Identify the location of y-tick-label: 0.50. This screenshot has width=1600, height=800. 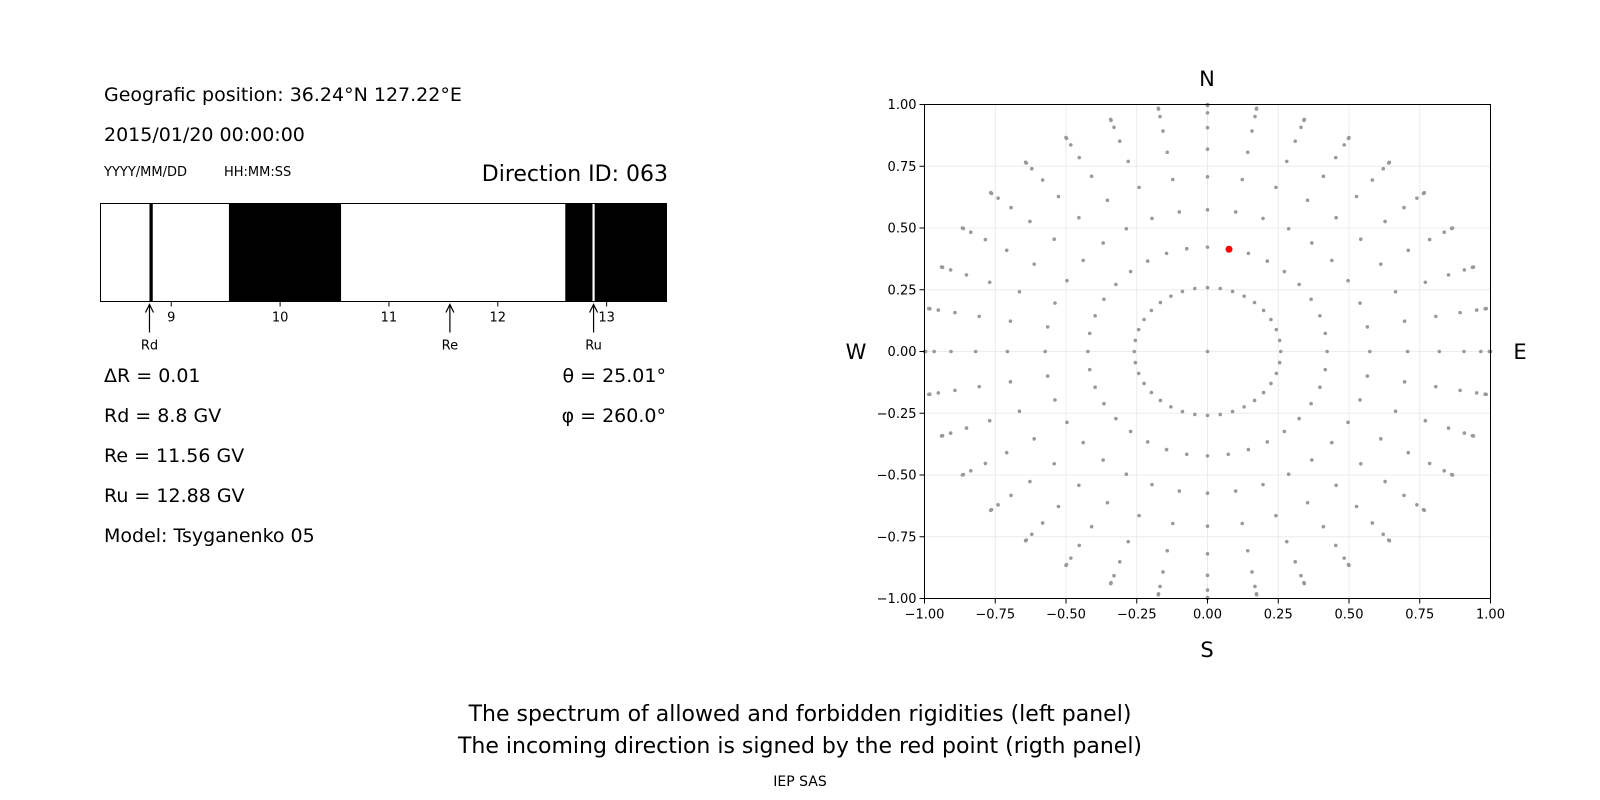
(902, 229).